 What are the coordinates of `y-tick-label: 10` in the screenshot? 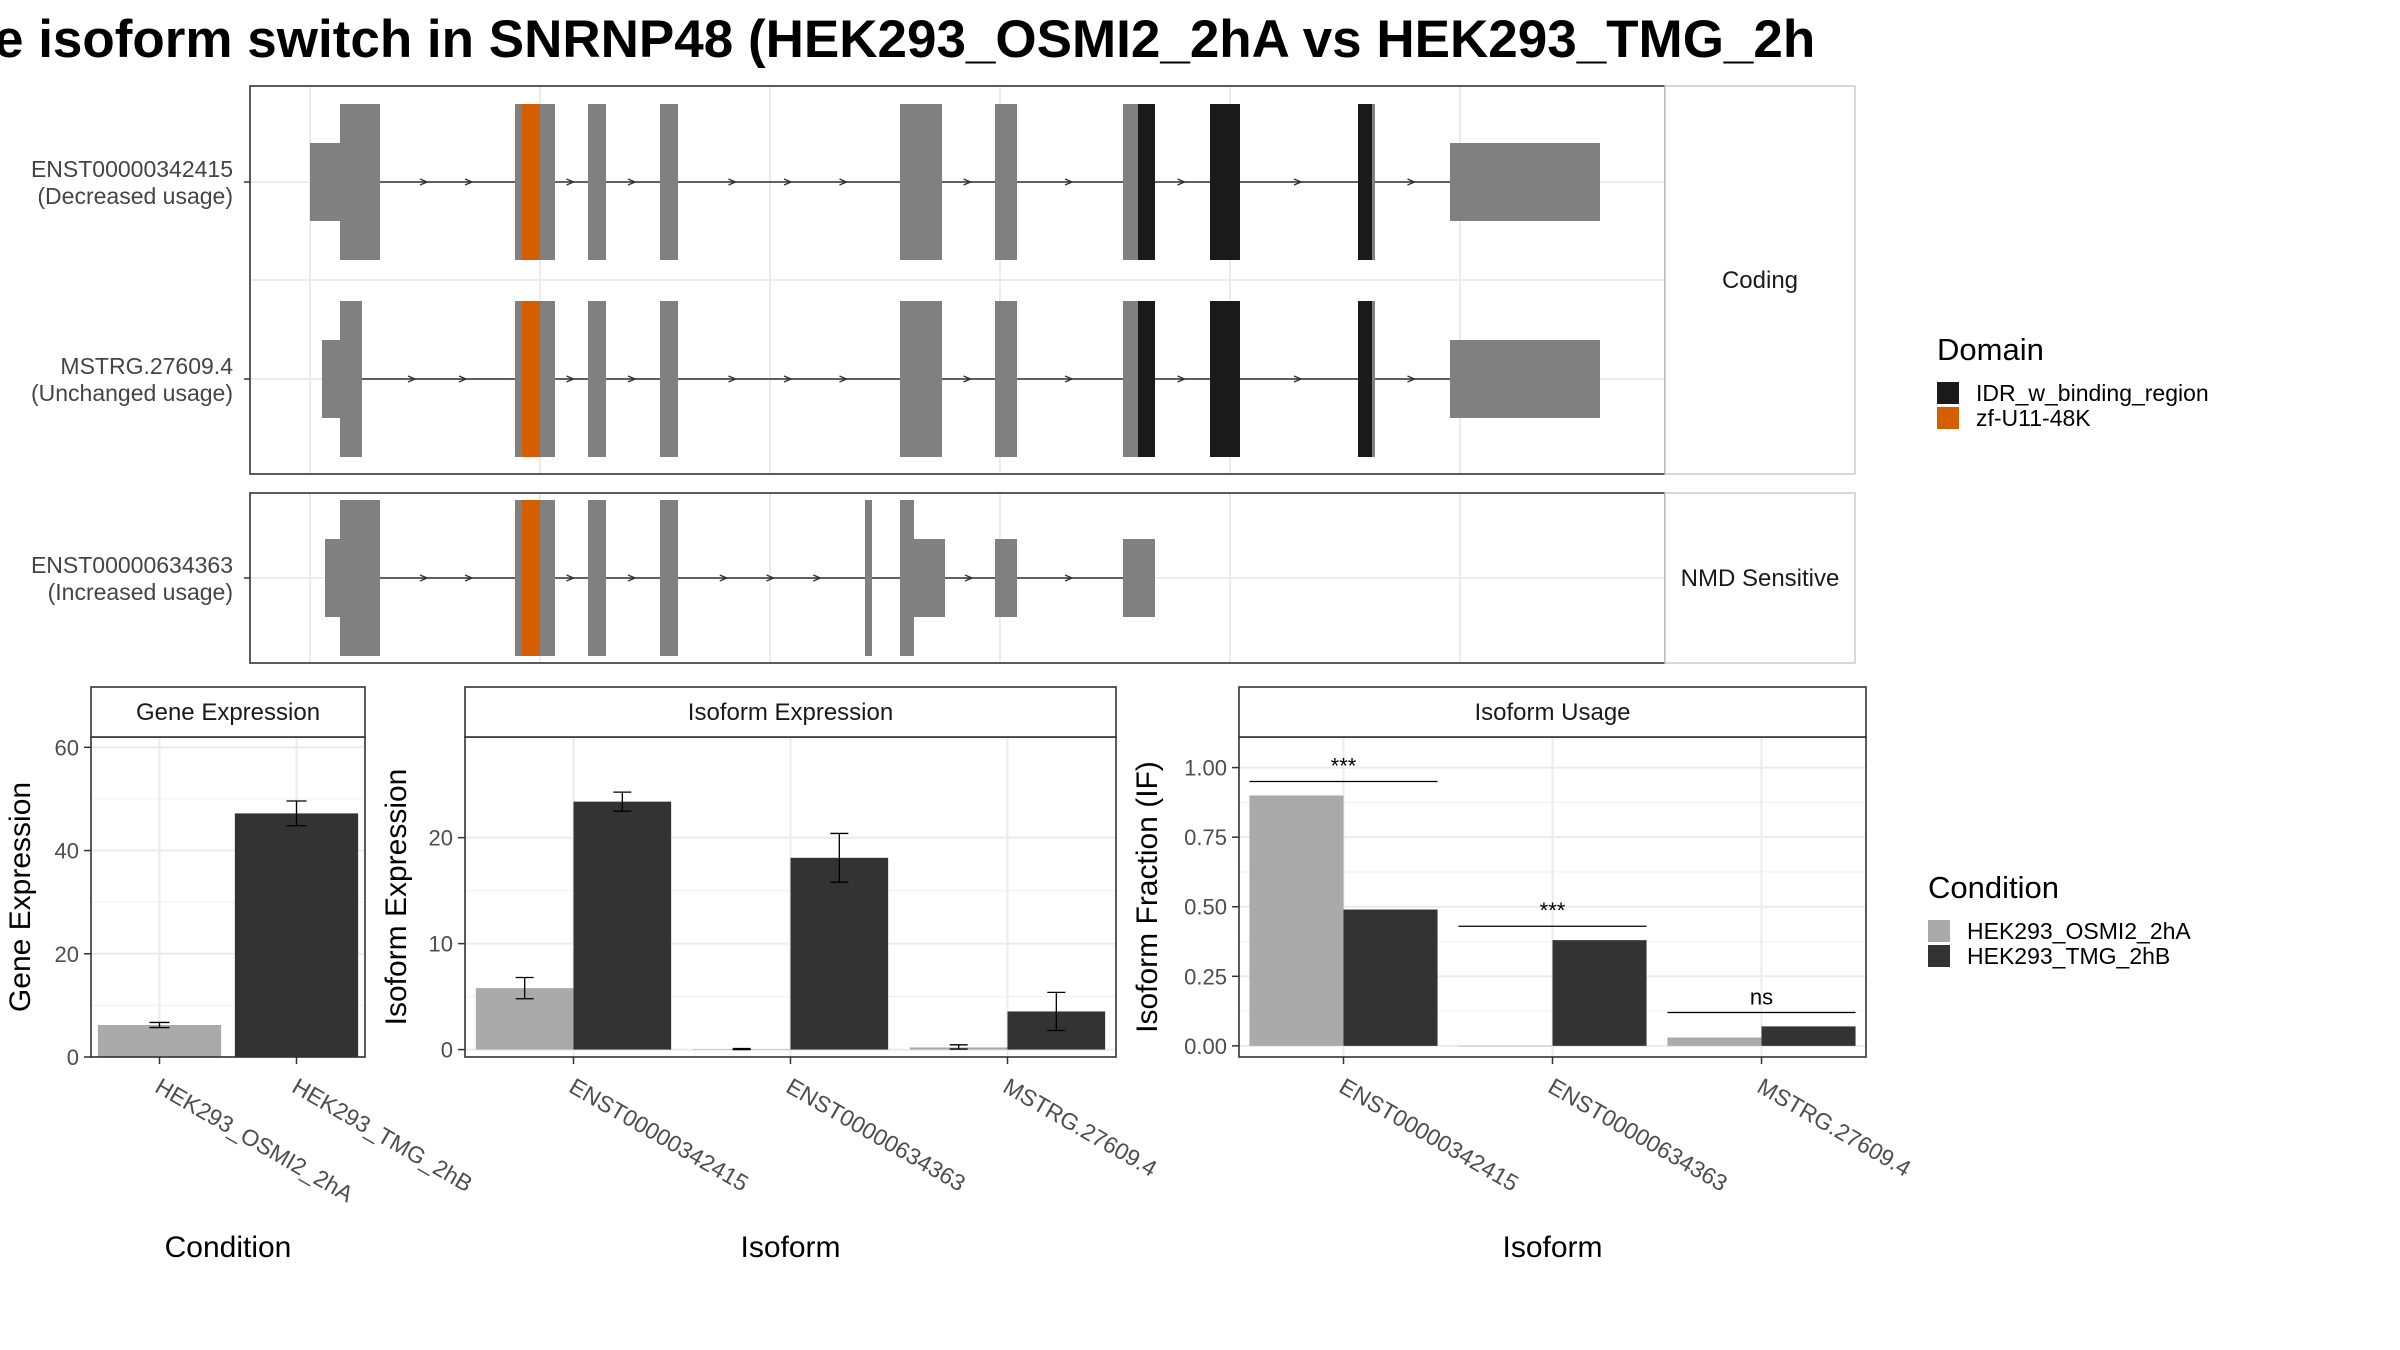 It's located at (441, 944).